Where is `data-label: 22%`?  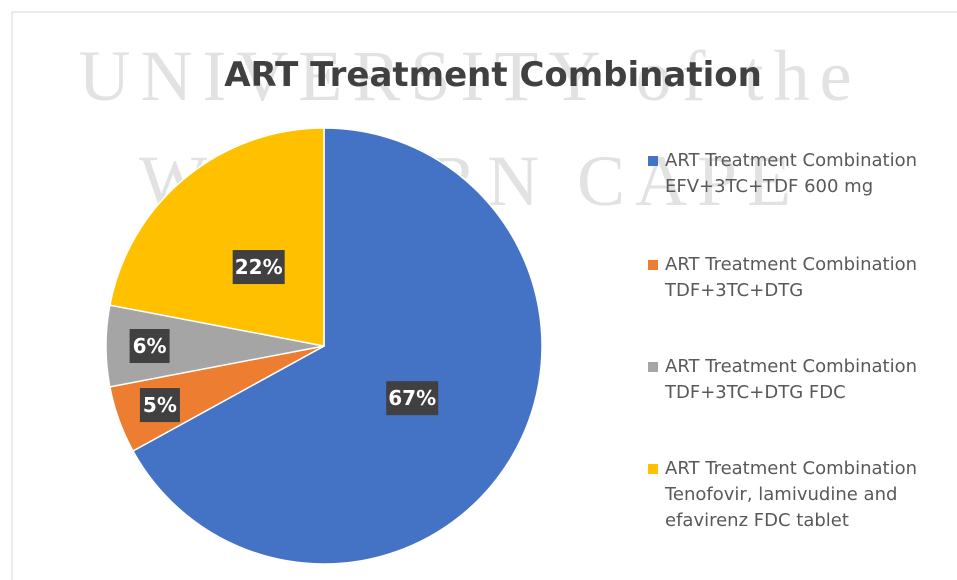 data-label: 22% is located at coordinates (259, 267).